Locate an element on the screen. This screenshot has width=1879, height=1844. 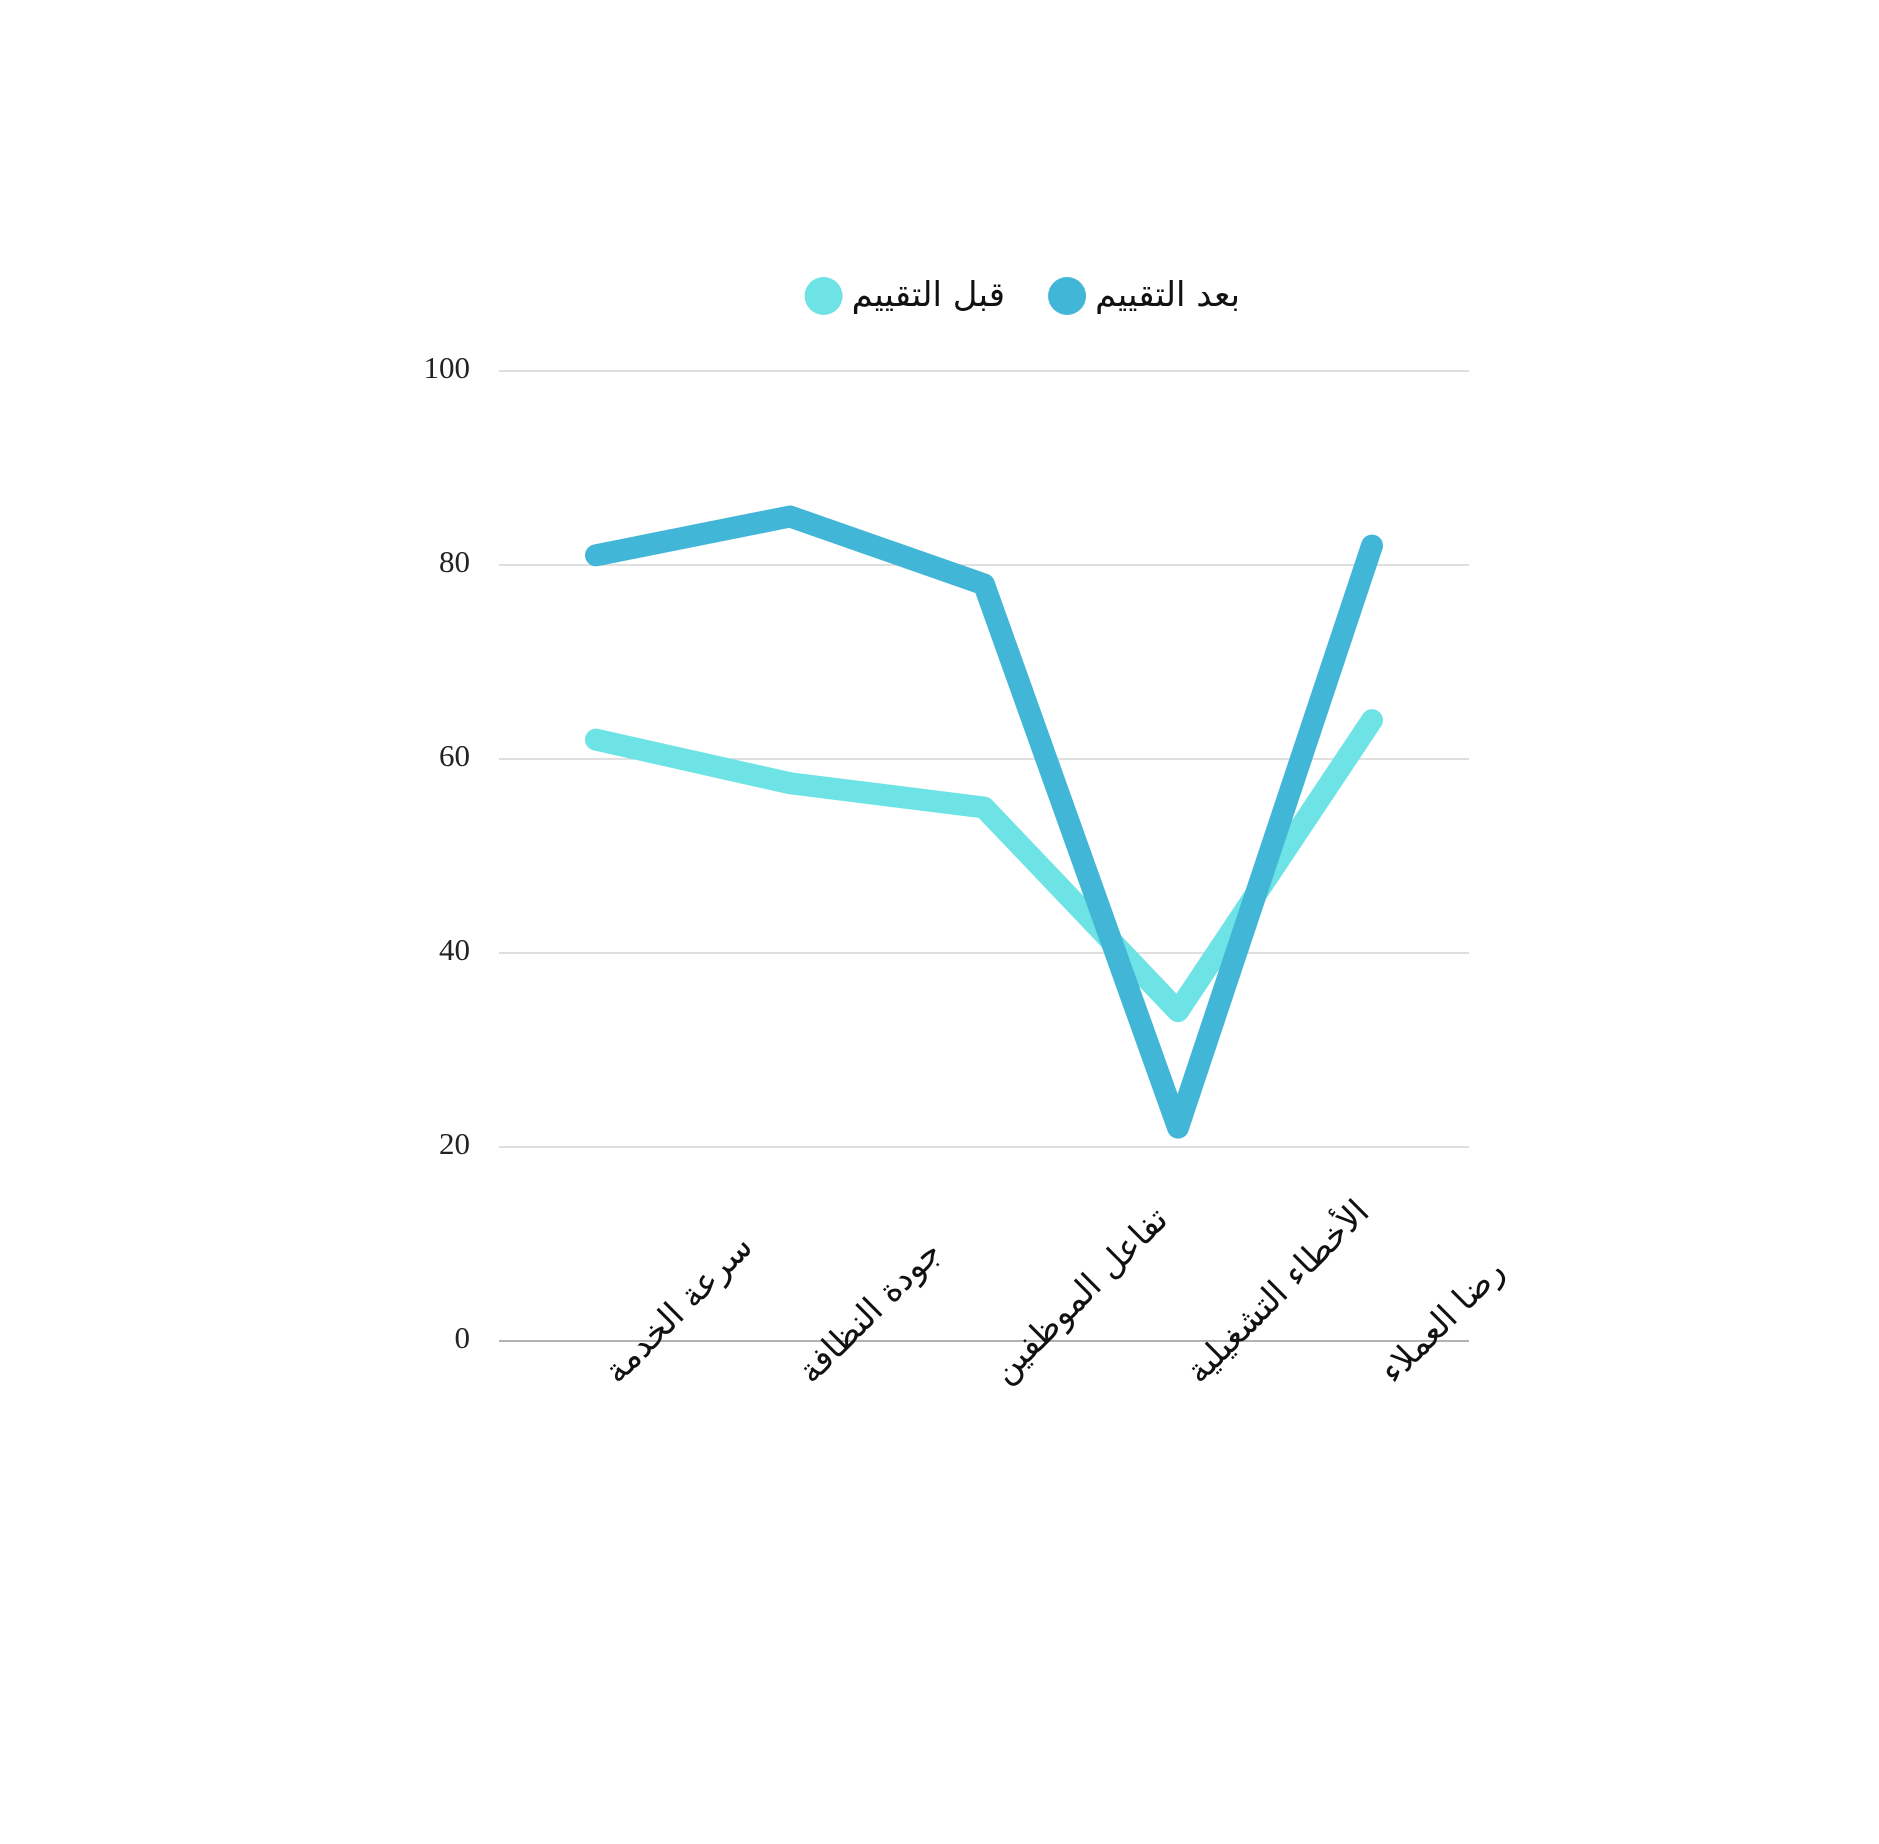
legend-label: قبل التقييم is located at coordinates (928, 295).